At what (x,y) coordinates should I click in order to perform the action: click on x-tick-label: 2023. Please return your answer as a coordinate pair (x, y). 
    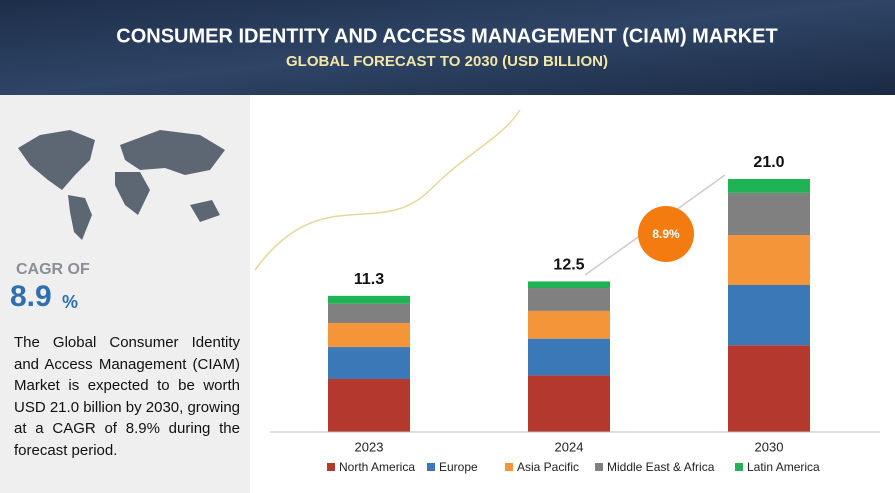
    Looking at the image, I should click on (369, 446).